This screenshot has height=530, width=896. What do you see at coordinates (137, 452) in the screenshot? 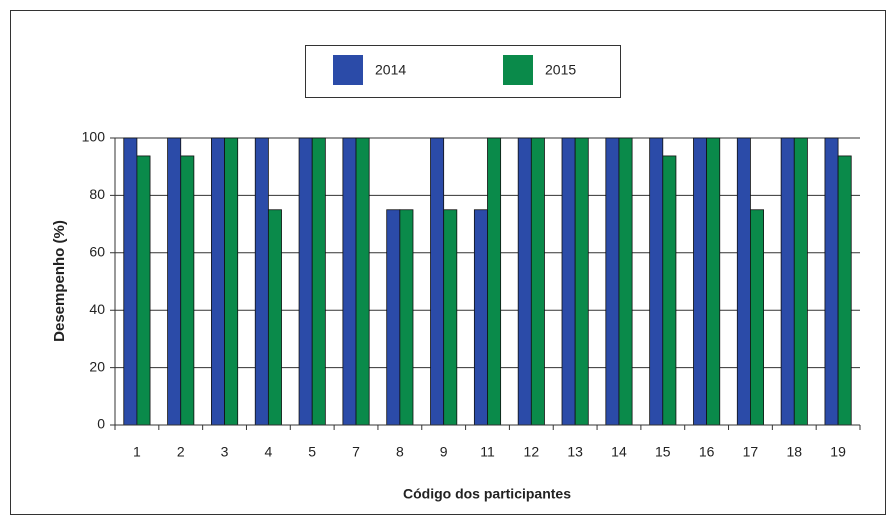
I see `x-tick-label: 1` at bounding box center [137, 452].